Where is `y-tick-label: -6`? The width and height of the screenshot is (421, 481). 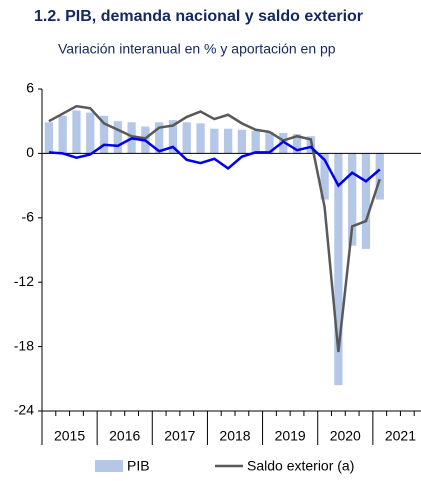
y-tick-label: -6 is located at coordinates (28, 217).